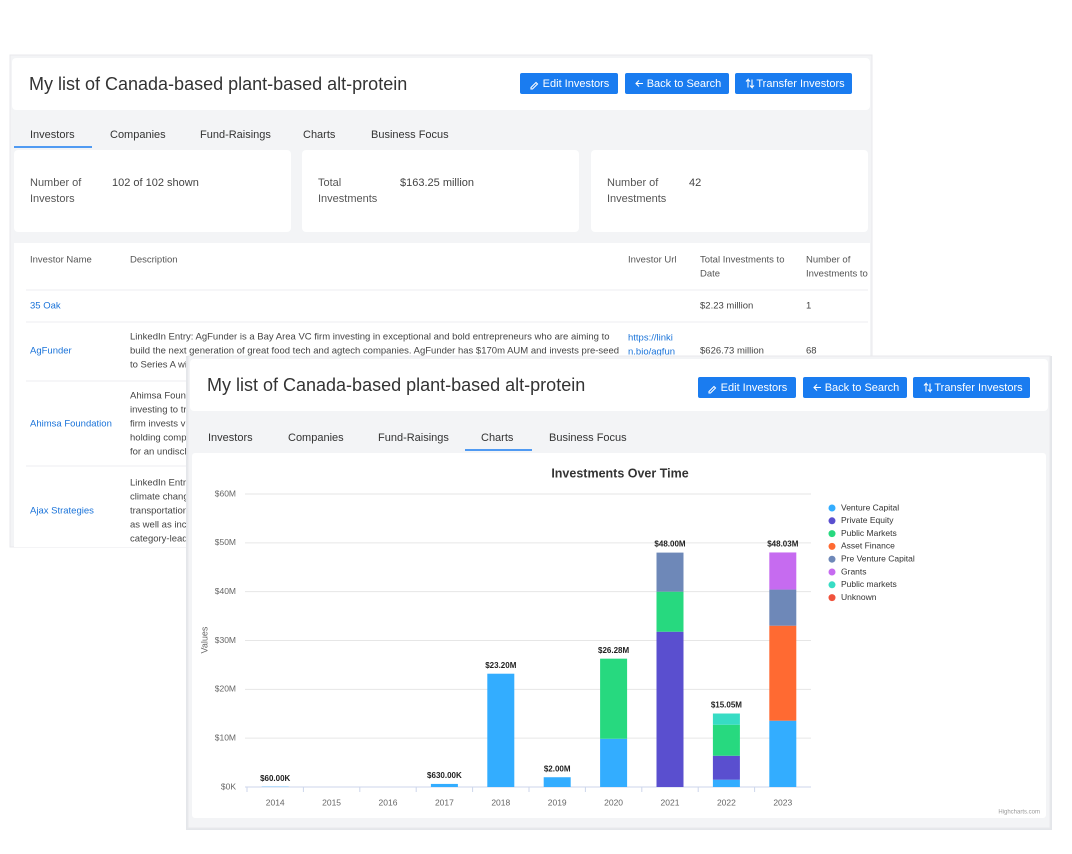  Describe the element at coordinates (61, 260) in the screenshot. I see `column-header: Investor Name` at that location.